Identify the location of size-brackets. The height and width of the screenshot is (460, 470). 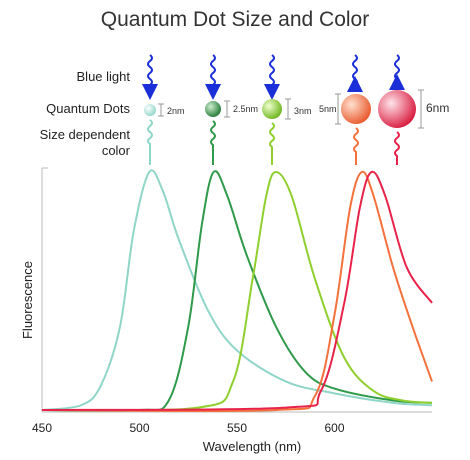
(291, 109).